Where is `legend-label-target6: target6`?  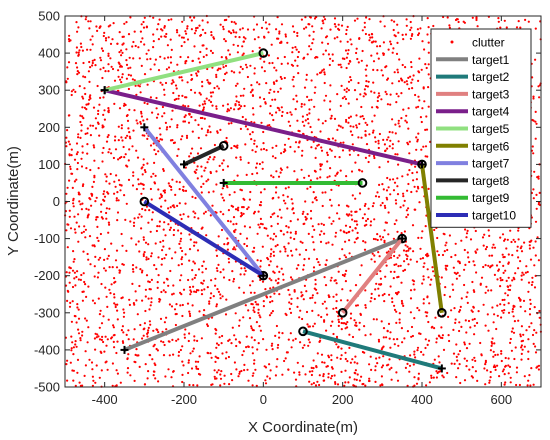 legend-label-target6: target6 is located at coordinates (491, 146).